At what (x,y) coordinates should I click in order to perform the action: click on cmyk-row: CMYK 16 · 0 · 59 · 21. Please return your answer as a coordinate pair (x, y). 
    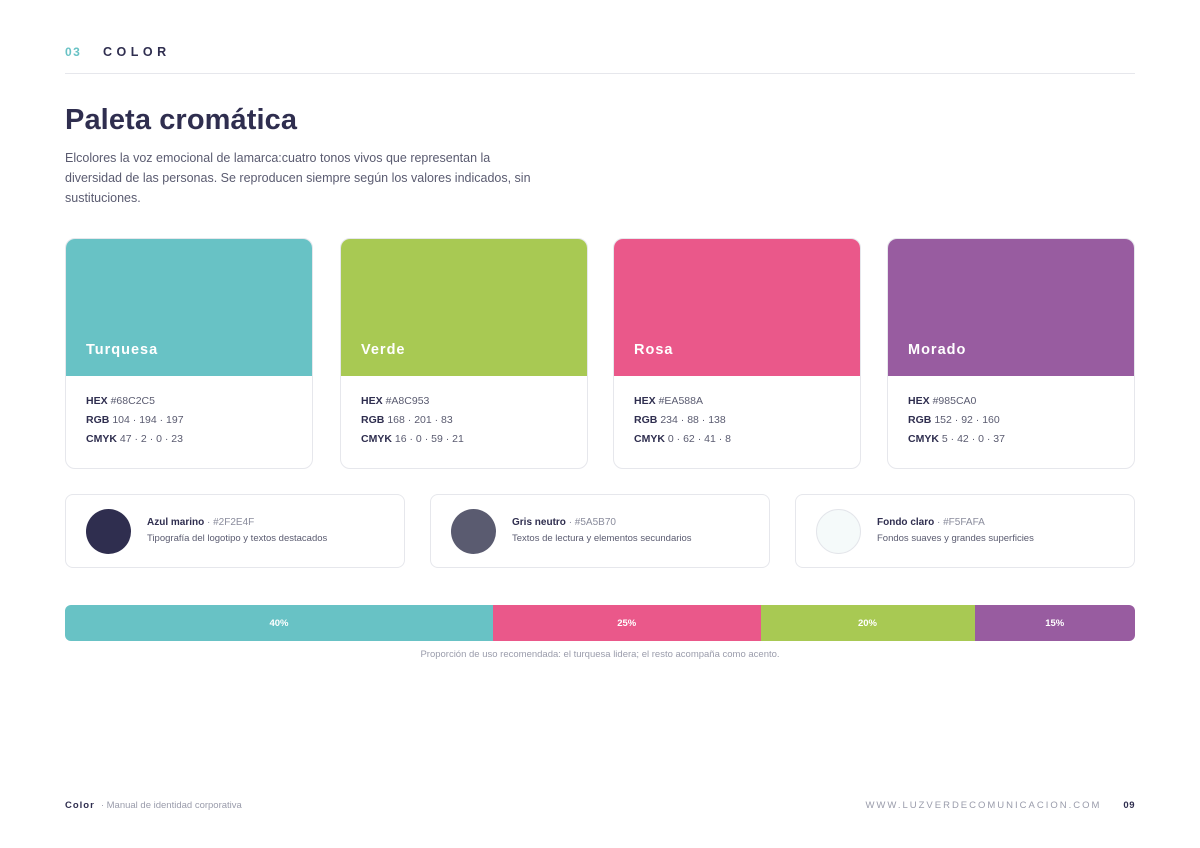
    Looking at the image, I should click on (412, 442).